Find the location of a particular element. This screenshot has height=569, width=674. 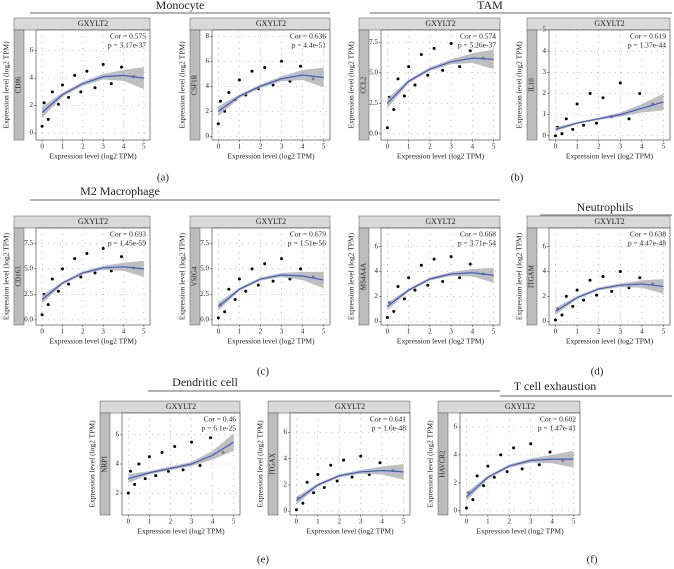

plot-area is located at coordinates (93, 276).